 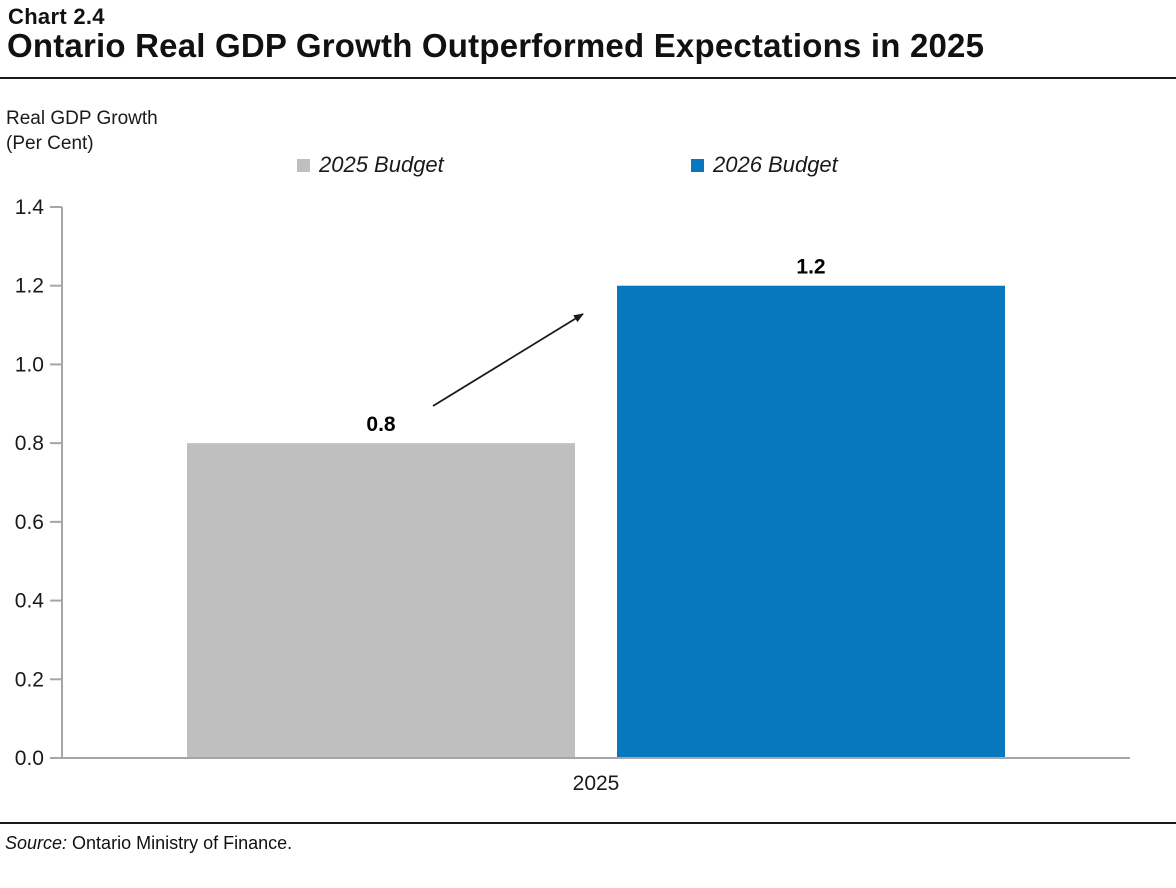 What do you see at coordinates (810, 267) in the screenshot?
I see `bar-value-label-2026-budget: 1.2` at bounding box center [810, 267].